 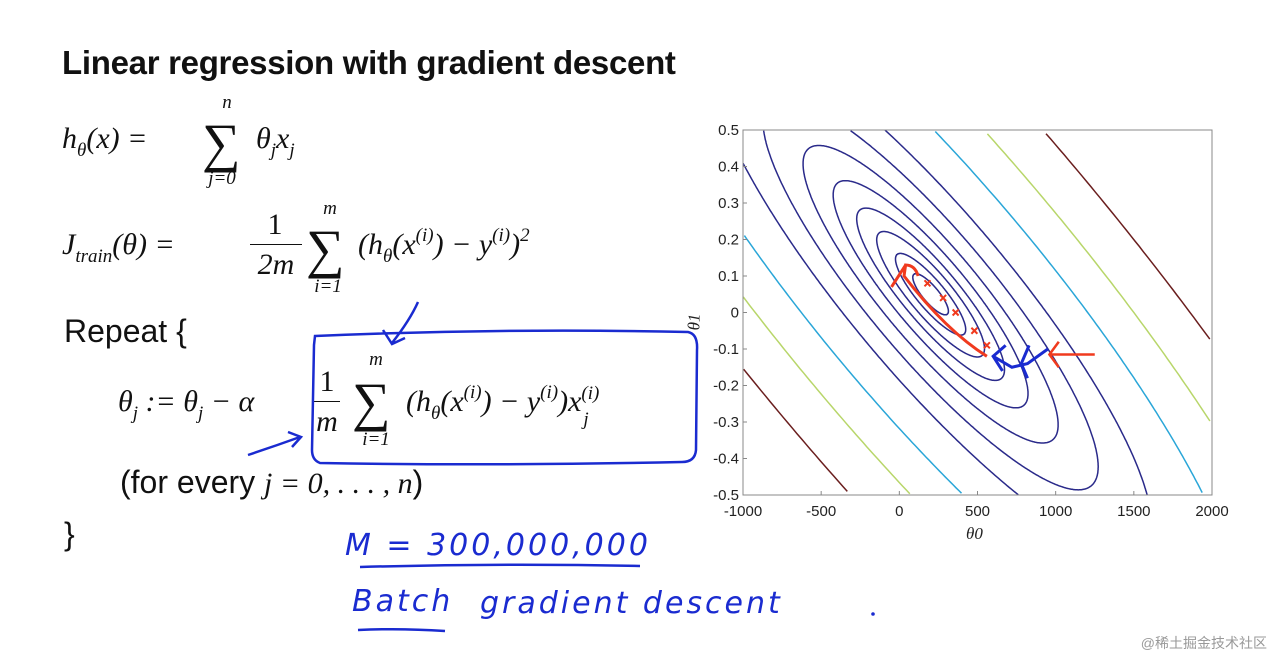 What do you see at coordinates (728, 167) in the screenshot?
I see `y-tick-label: 0.4` at bounding box center [728, 167].